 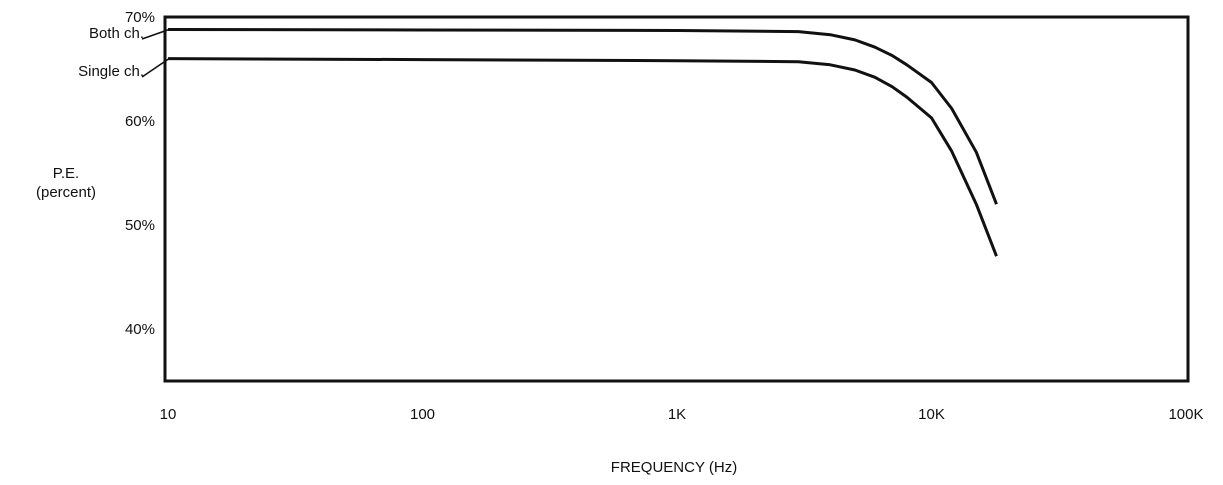 I want to click on series-label-both-ch: Both ch., so click(x=116, y=33).